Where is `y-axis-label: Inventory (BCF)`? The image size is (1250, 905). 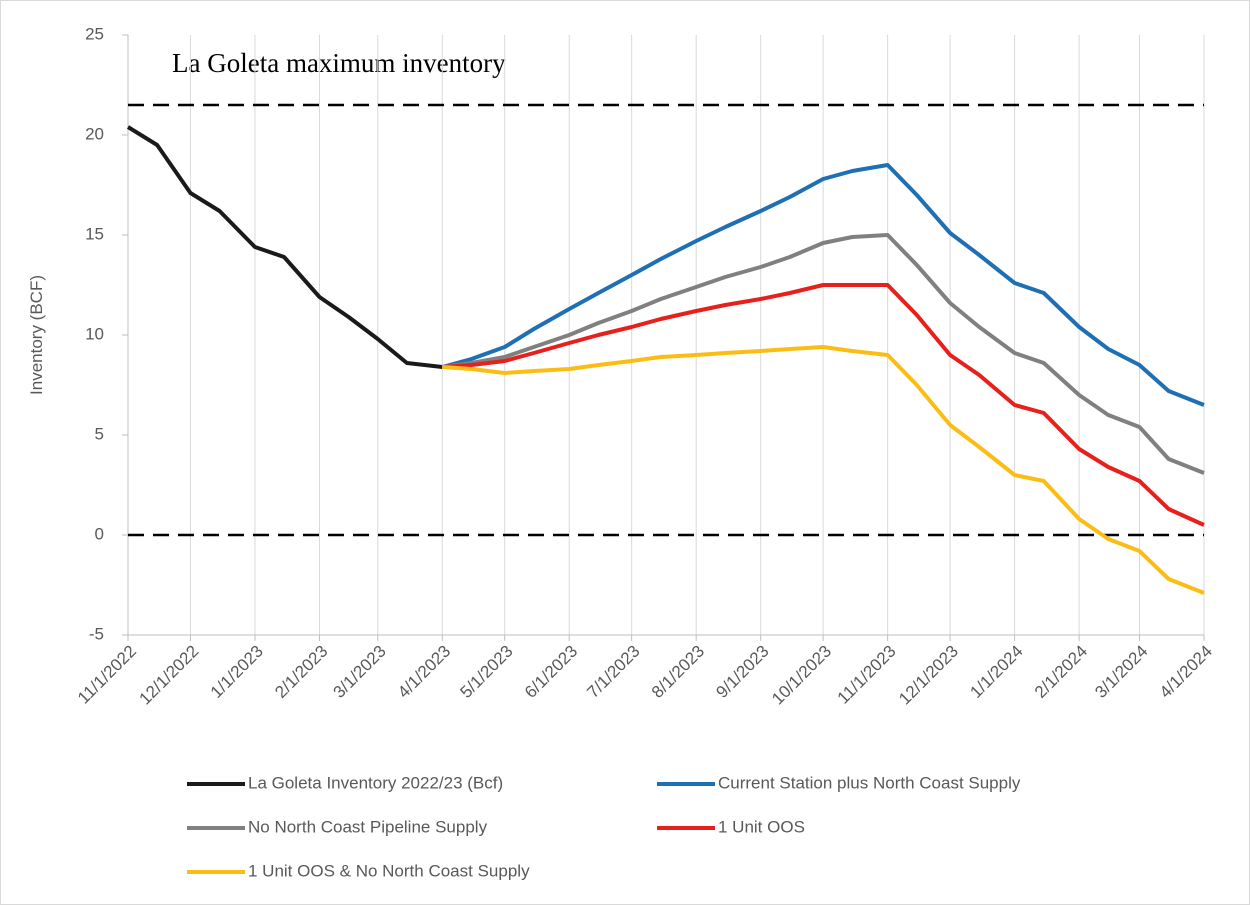 y-axis-label: Inventory (BCF) is located at coordinates (36, 335).